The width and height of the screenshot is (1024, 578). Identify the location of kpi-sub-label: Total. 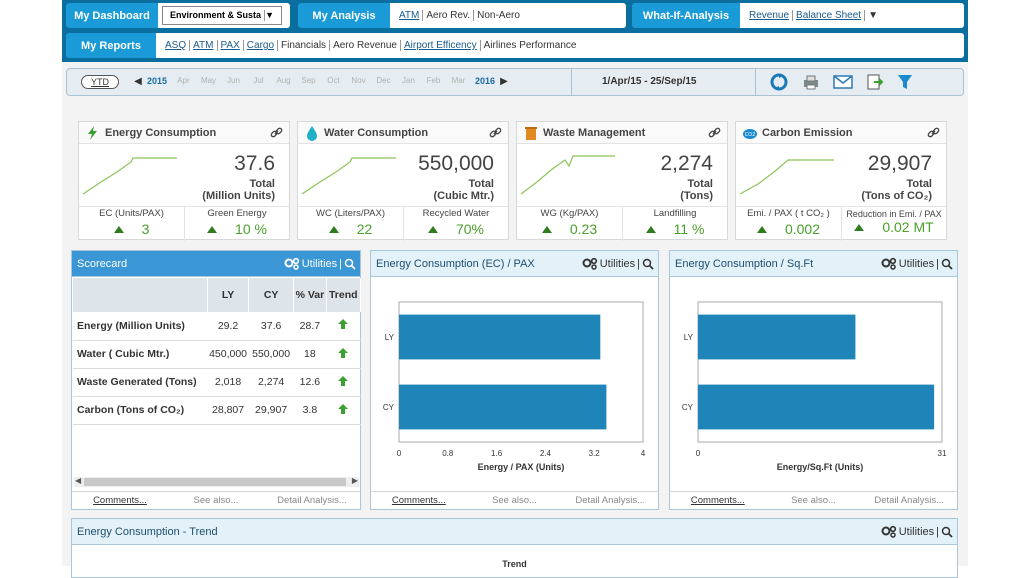
(919, 184).